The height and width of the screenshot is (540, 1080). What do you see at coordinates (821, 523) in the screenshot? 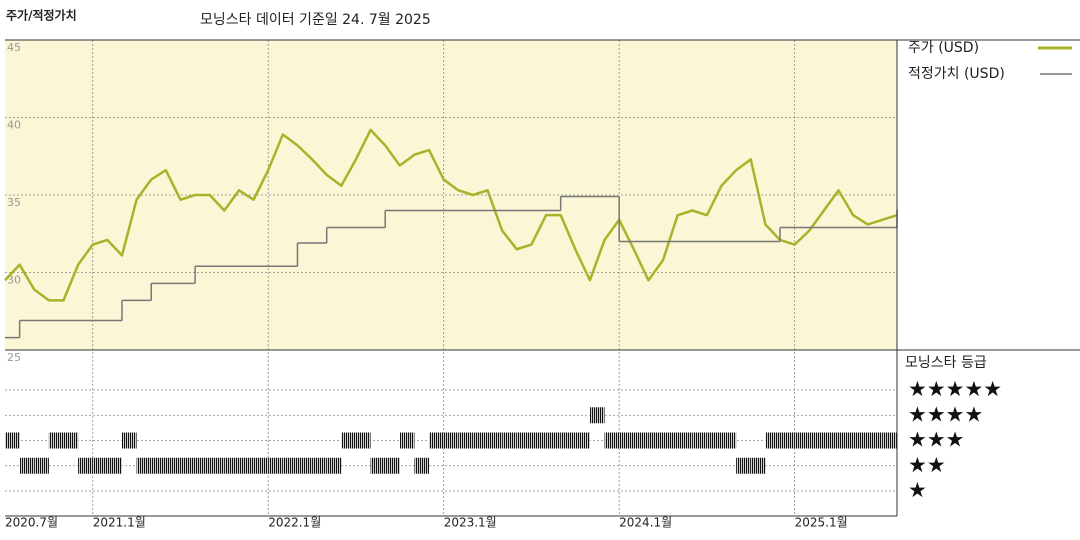
I see `x-tick-label: 2025.1월` at bounding box center [821, 523].